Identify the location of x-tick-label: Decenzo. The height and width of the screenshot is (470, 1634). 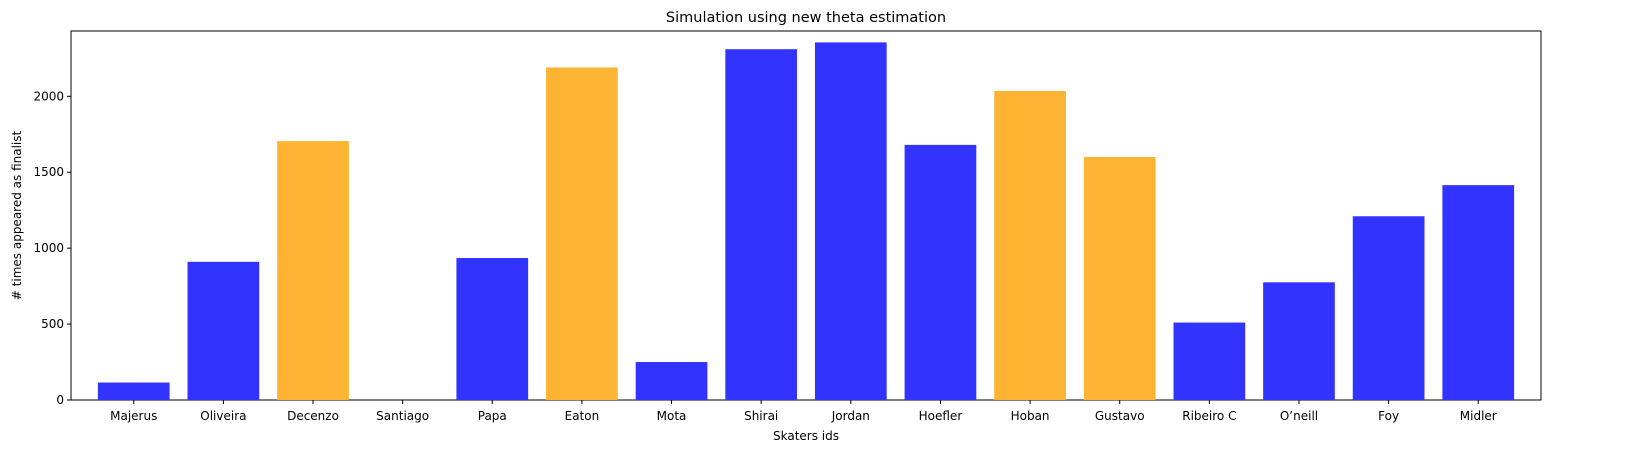
(313, 416).